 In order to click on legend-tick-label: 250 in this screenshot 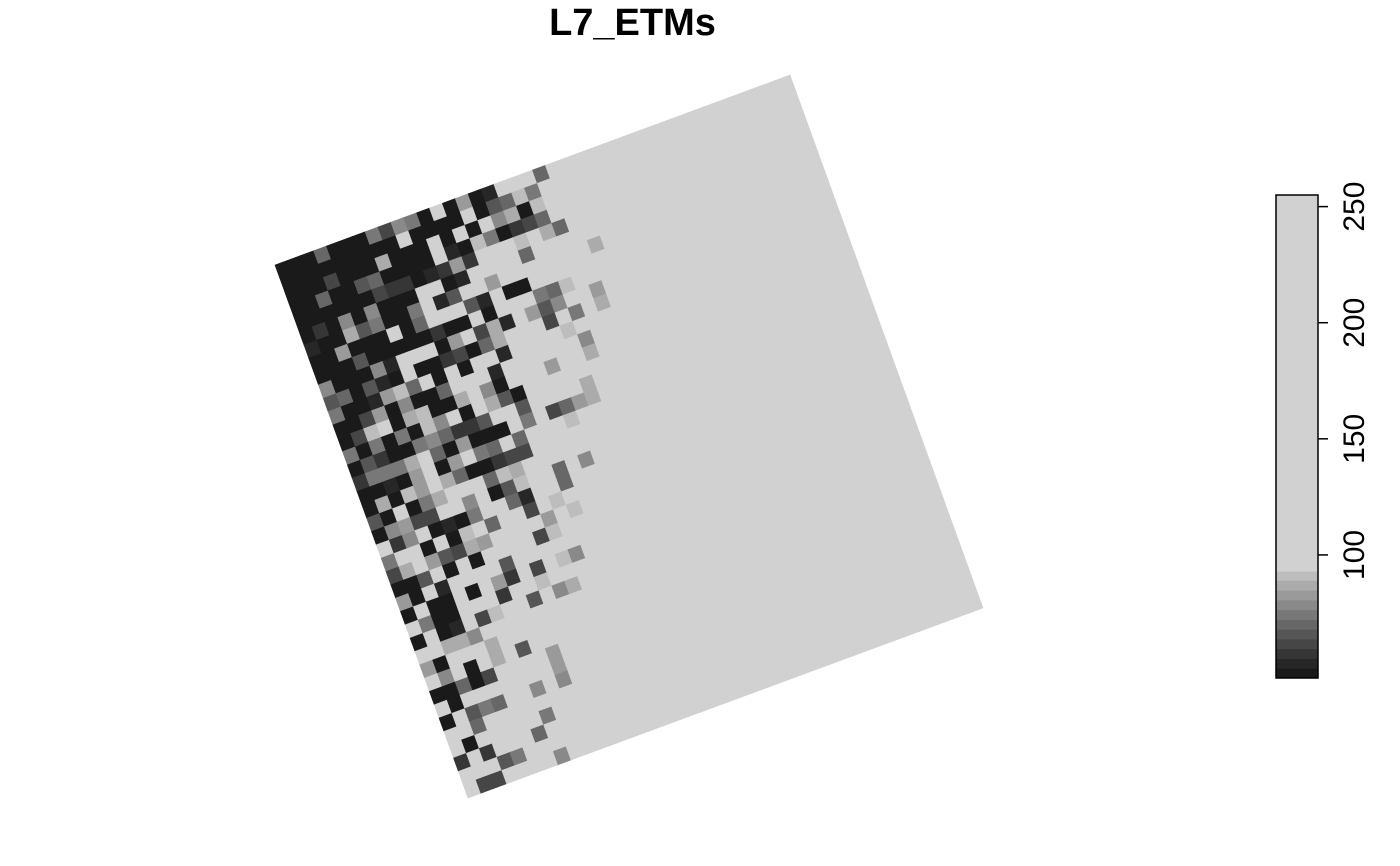, I will do `click(1354, 207)`.